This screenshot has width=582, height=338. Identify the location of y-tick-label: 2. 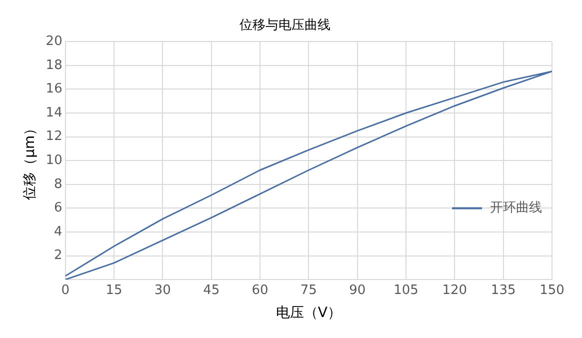
(58, 256).